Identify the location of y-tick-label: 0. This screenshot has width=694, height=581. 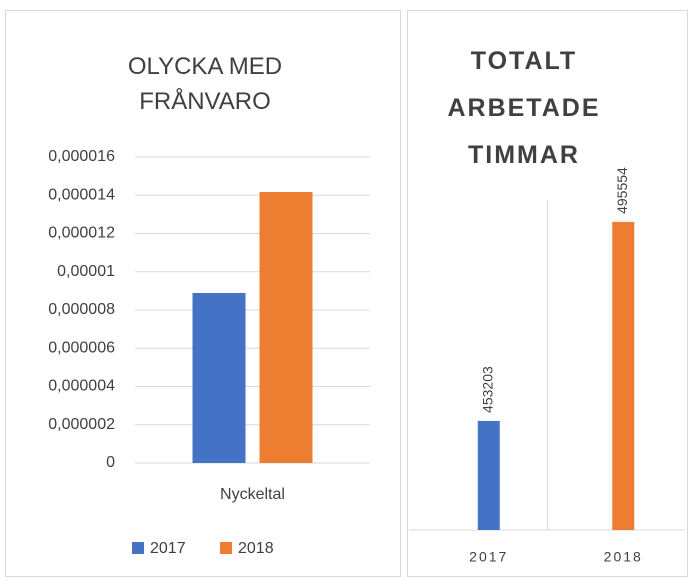
(110, 462).